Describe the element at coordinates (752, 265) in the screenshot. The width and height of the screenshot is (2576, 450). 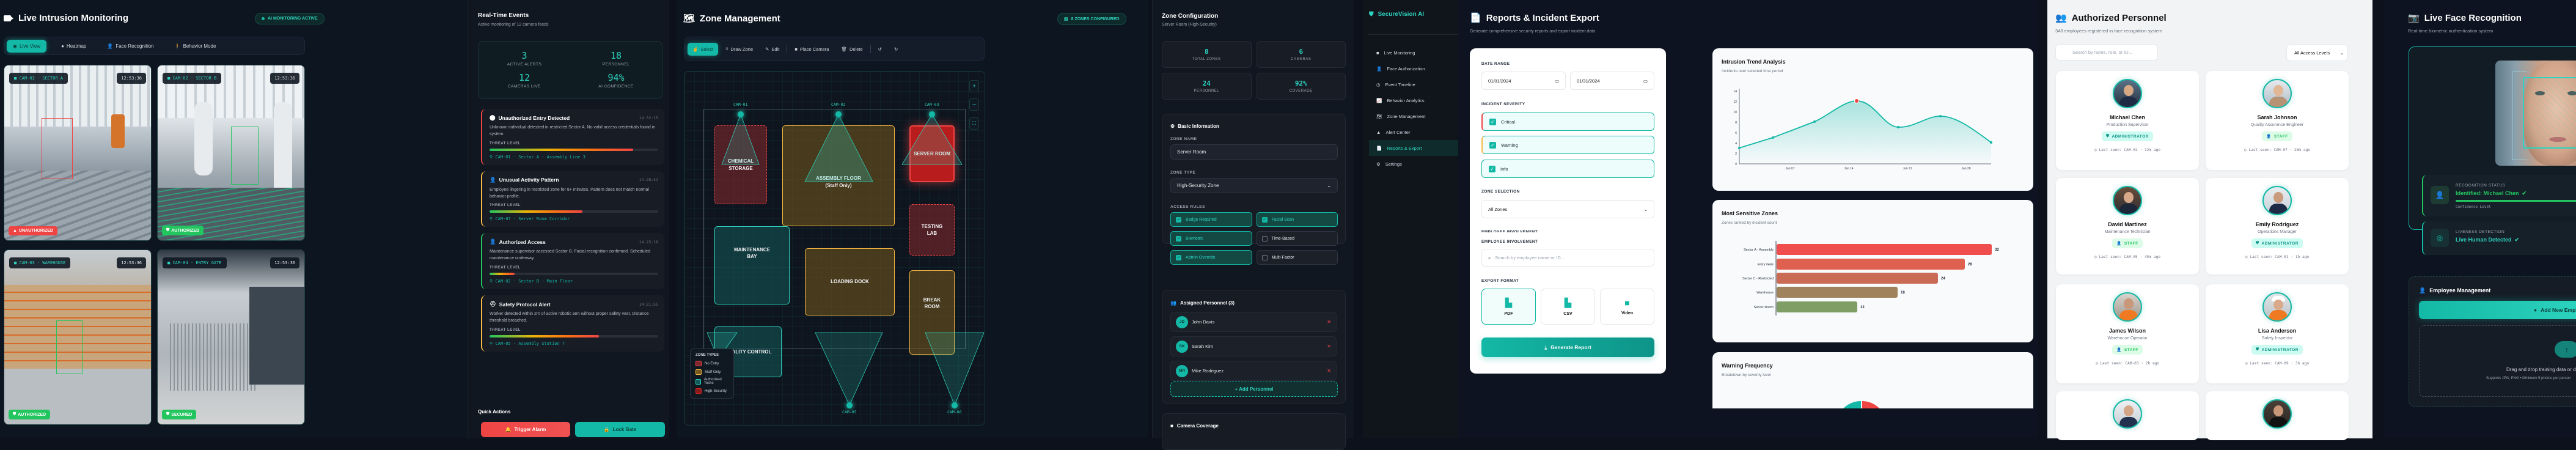
I see `zone-maintenance-bay: MAINTENANCE BAY` at that location.